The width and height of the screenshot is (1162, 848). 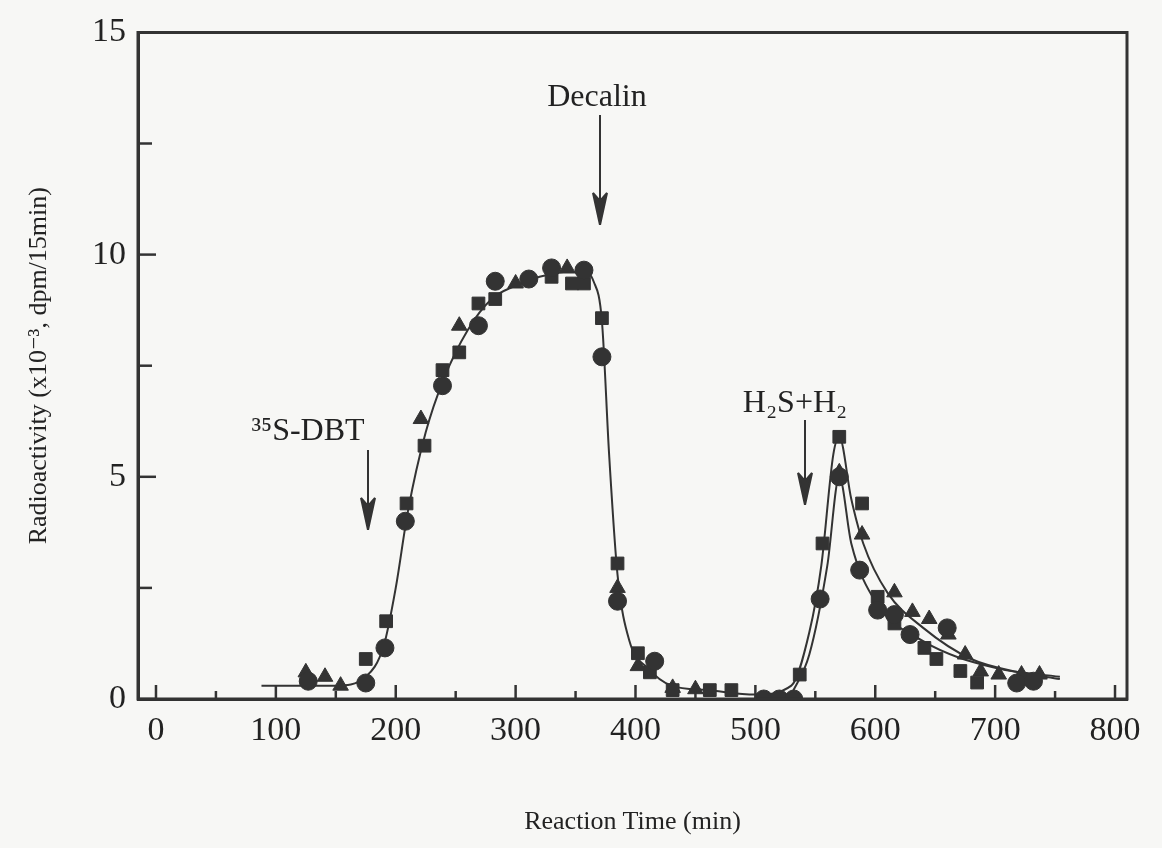 What do you see at coordinates (875, 729) in the screenshot?
I see `x-tick-label: 600` at bounding box center [875, 729].